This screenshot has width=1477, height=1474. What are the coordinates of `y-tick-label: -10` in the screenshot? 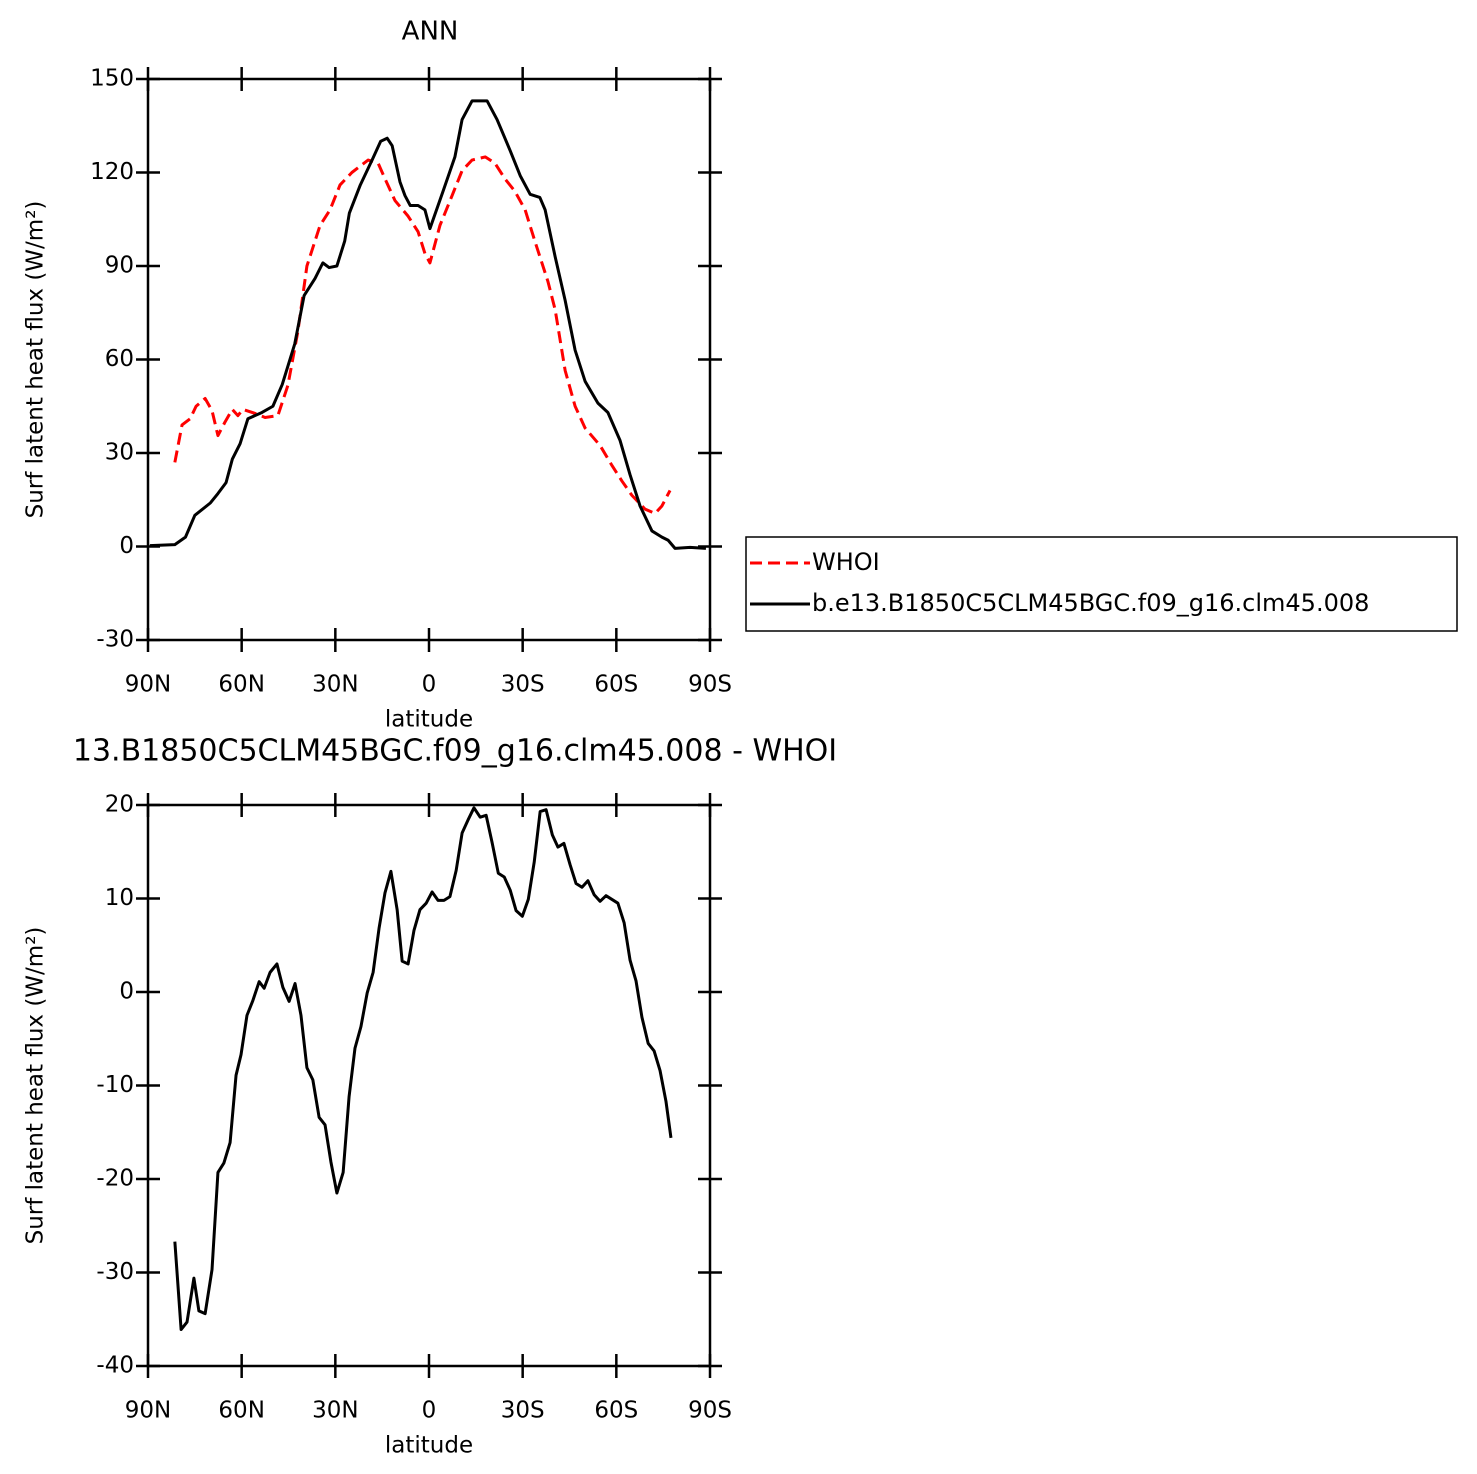 It's located at (115, 1085).